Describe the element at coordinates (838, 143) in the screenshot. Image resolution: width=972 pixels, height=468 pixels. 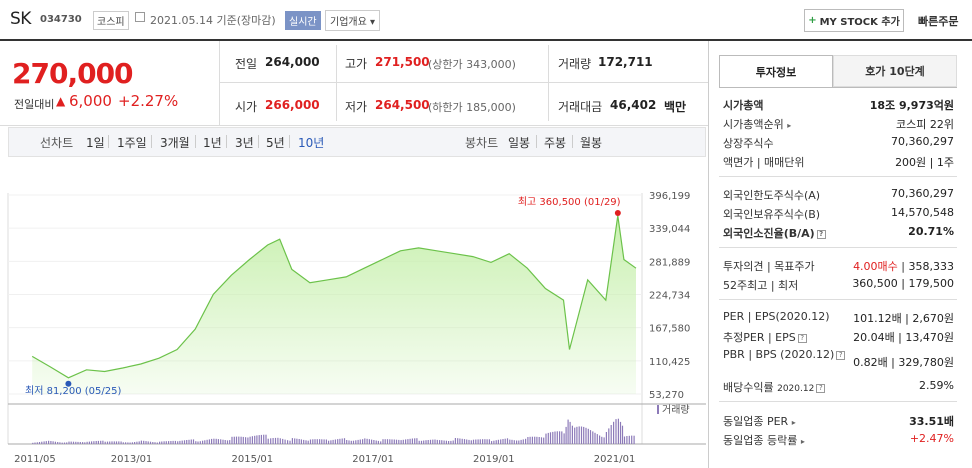
I see `shares-row: 상장주식수 70,360,297` at that location.